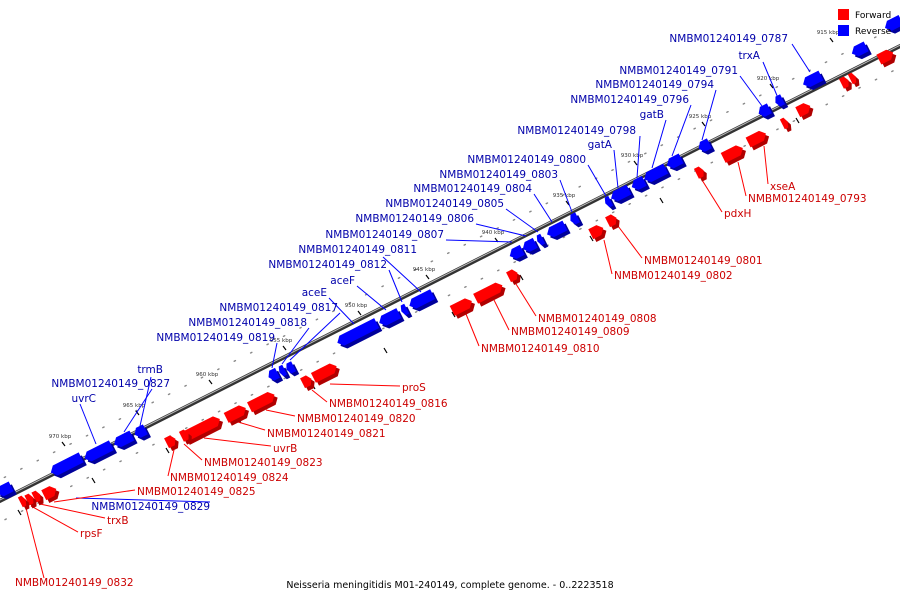 The width and height of the screenshot is (900, 600). What do you see at coordinates (678, 71) in the screenshot?
I see `gene-label-nmbm01240149-0791: NMBM01240149_0791` at bounding box center [678, 71].